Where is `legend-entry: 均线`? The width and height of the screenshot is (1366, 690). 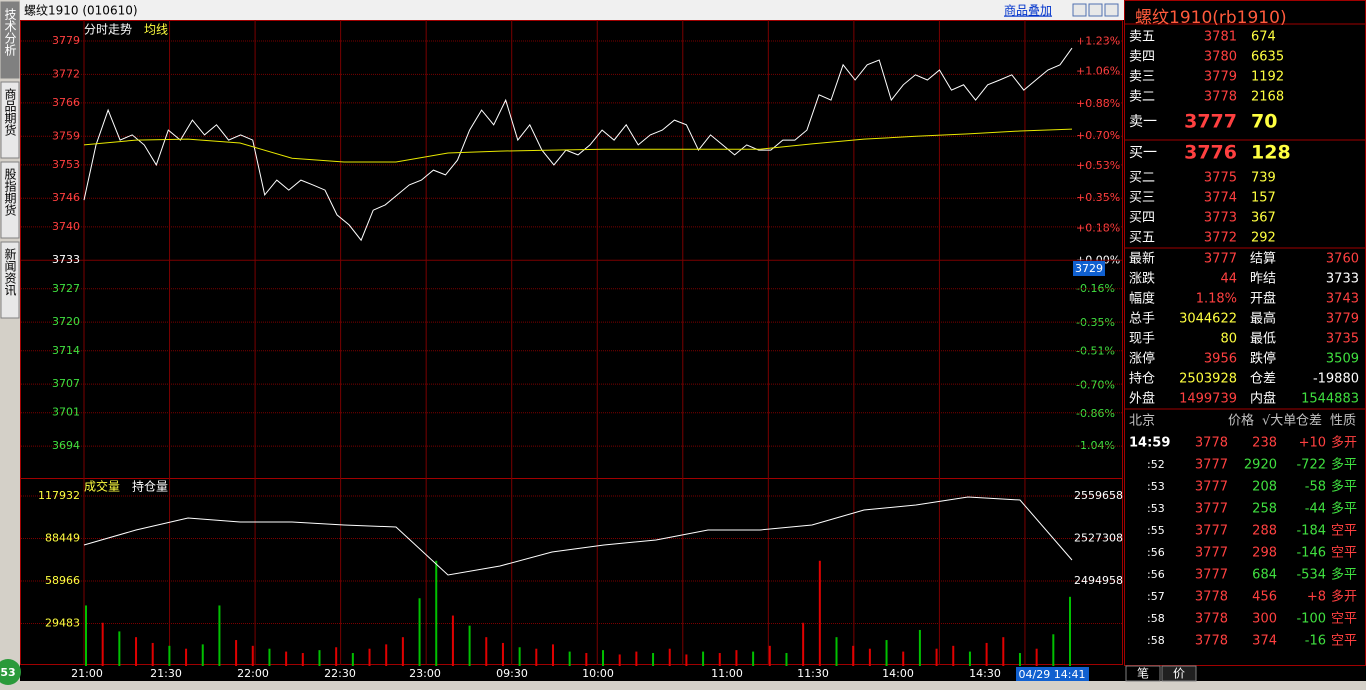 legend-entry: 均线 is located at coordinates (156, 30).